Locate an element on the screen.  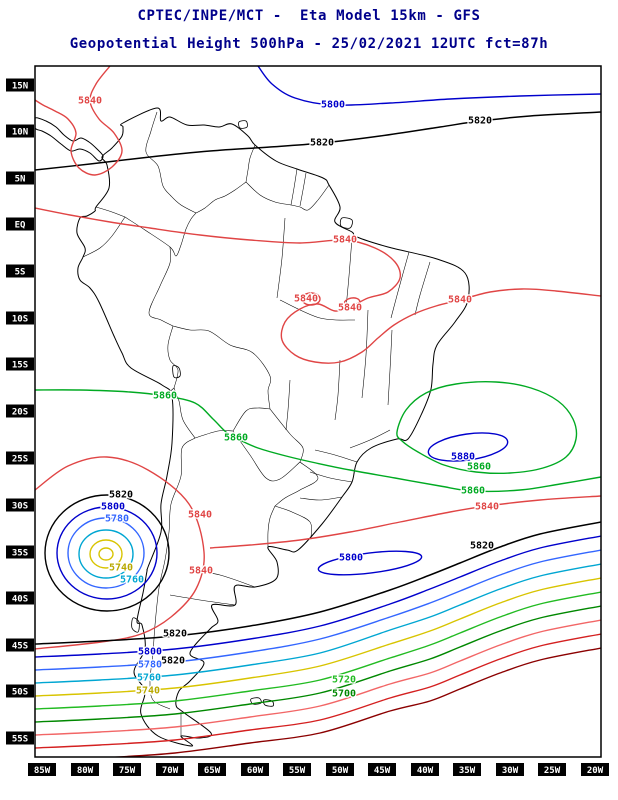
lat-tick-box-20S is located at coordinates (20, 411).